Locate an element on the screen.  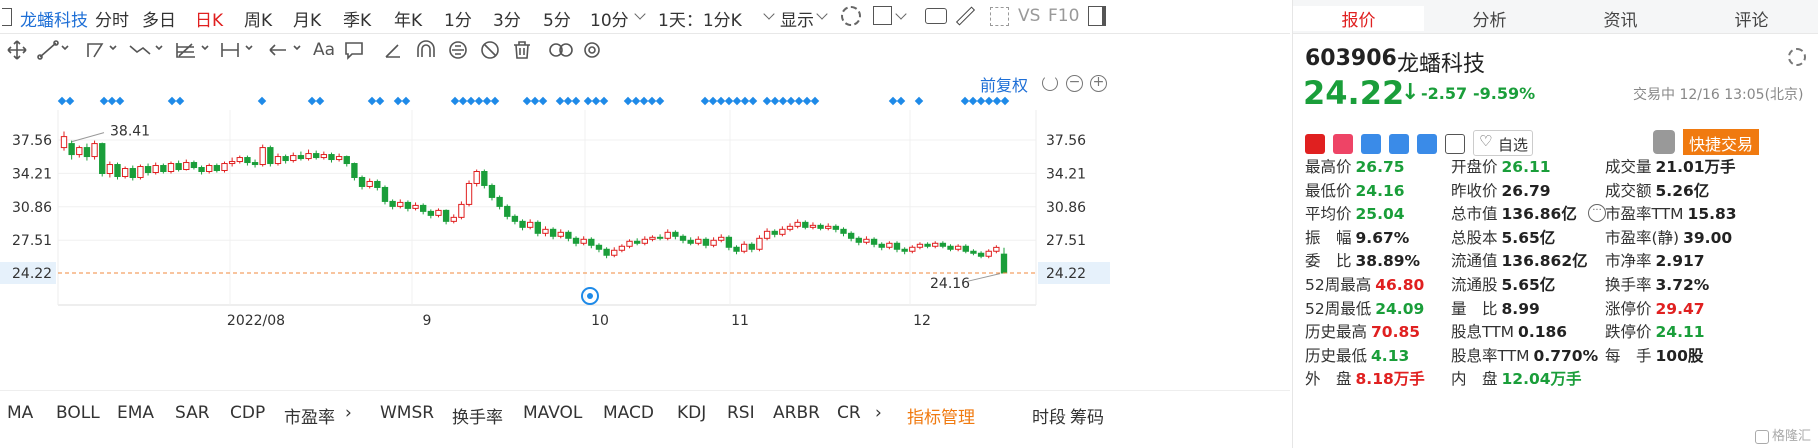
indicator-mavol: MAVOL is located at coordinates (553, 413).